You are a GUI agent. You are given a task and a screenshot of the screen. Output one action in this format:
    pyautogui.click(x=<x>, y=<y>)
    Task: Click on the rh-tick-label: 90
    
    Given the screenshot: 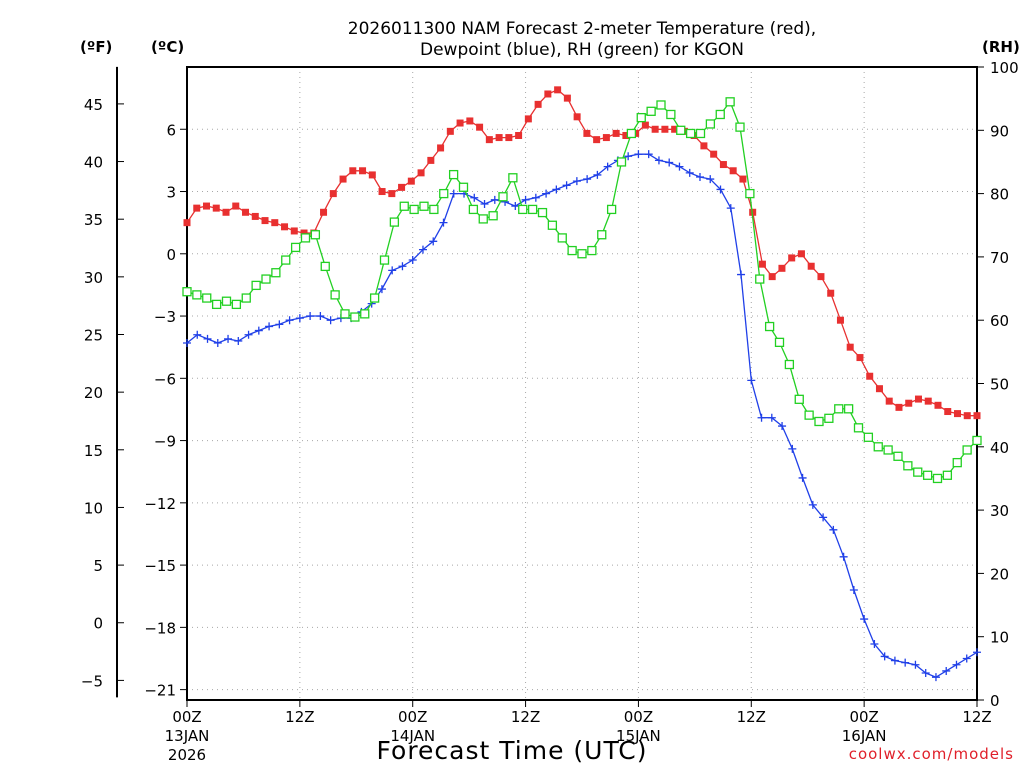 What is the action you would take?
    pyautogui.click(x=999, y=131)
    